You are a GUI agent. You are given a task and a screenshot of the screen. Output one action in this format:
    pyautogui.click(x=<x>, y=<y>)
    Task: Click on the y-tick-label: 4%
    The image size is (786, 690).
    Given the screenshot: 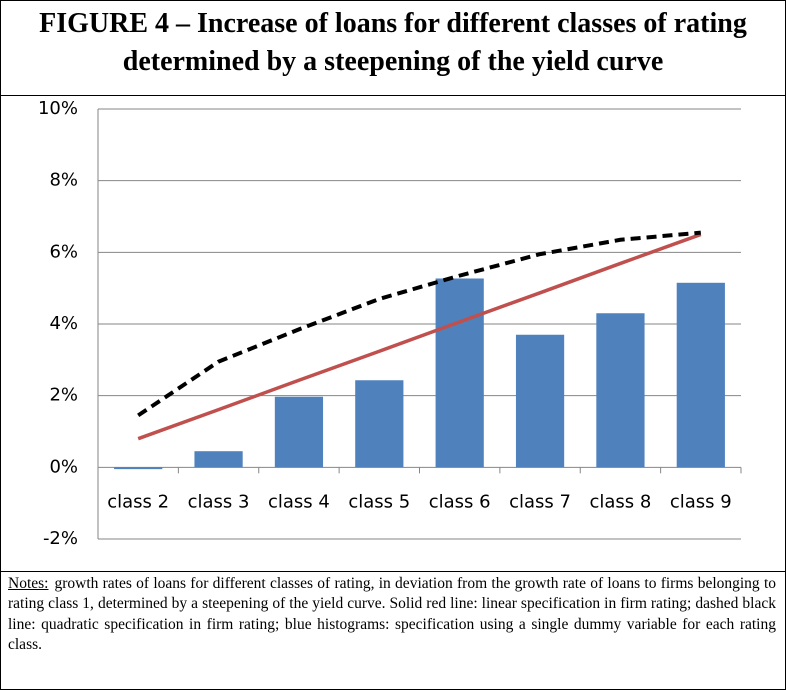 What is the action you would take?
    pyautogui.click(x=63, y=323)
    